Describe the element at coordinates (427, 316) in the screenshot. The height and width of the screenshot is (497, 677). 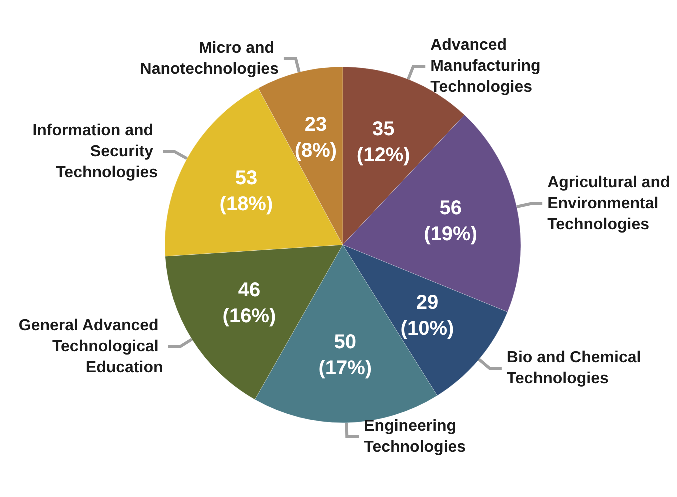
I see `data-label: 29 (10%)` at that location.